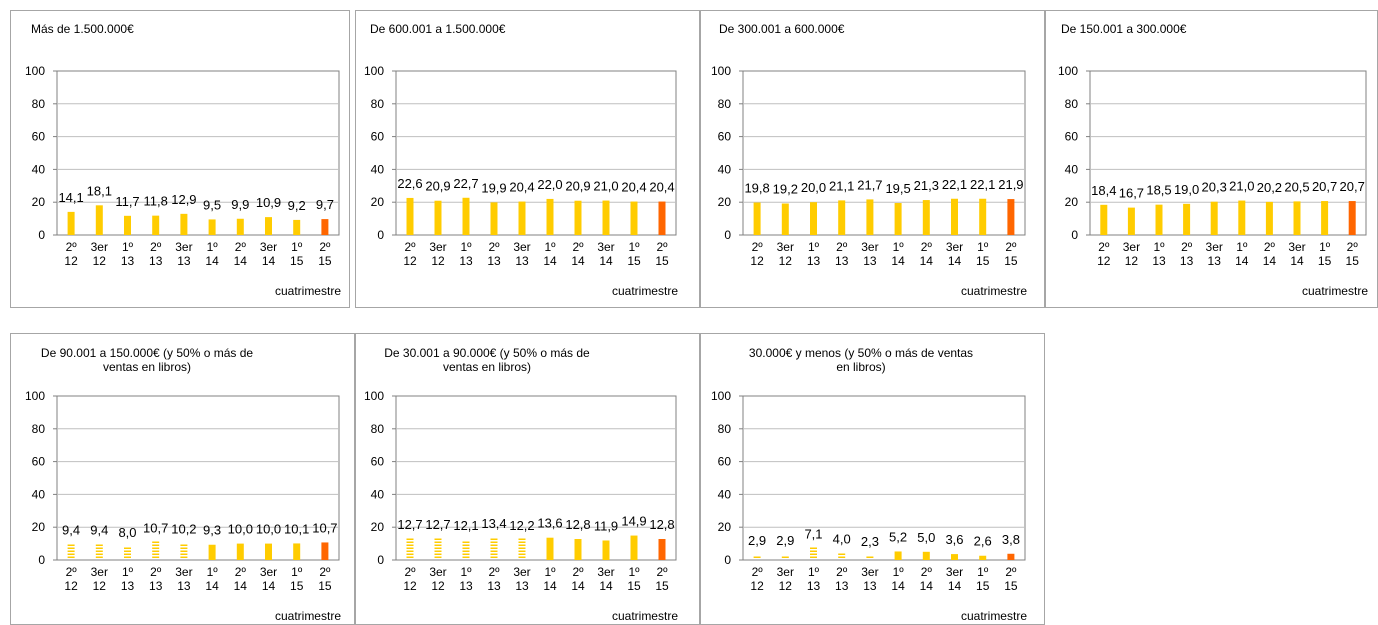  Describe the element at coordinates (954, 184) in the screenshot. I see `data-label: 22,1` at that location.